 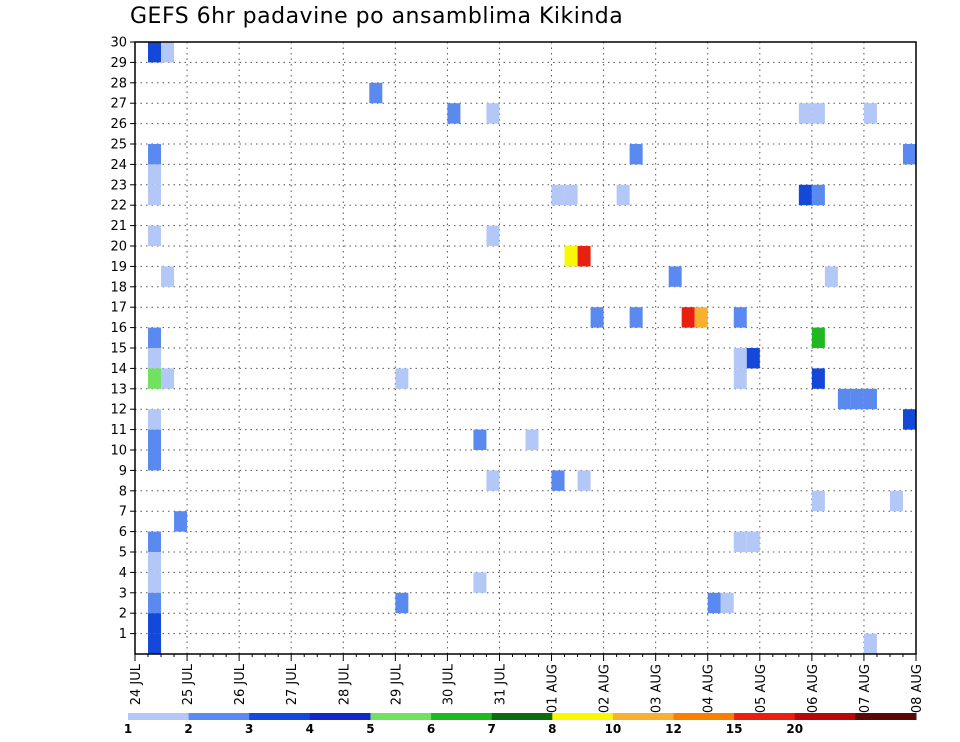 What do you see at coordinates (761, 688) in the screenshot?
I see `x-tick-label: 05 AUG` at bounding box center [761, 688].